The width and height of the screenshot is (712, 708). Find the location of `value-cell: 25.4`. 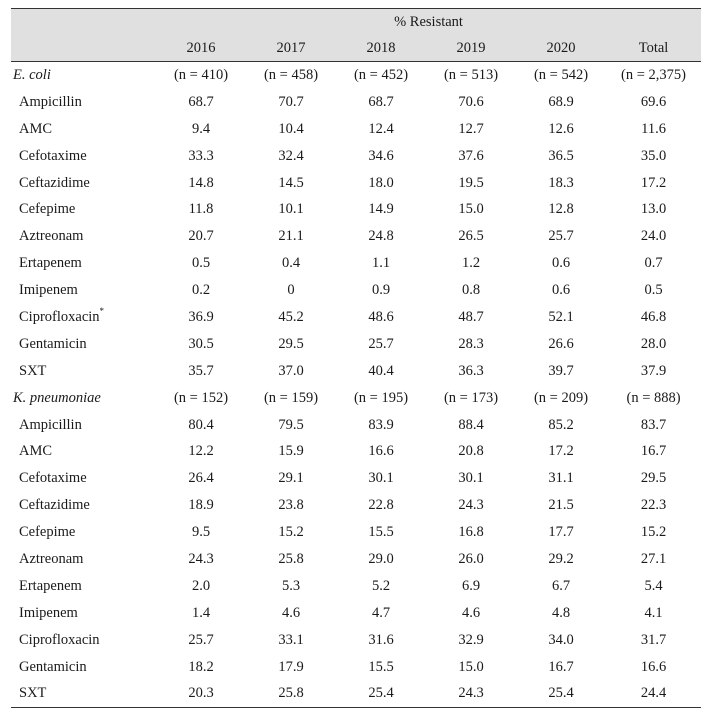

value-cell: 25.4 is located at coordinates (561, 694).